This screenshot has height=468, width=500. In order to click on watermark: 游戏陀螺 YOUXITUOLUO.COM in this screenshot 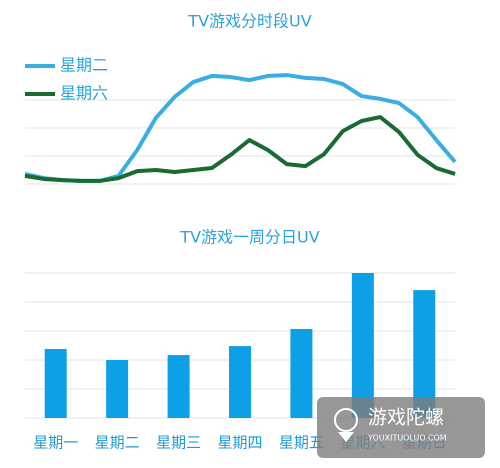, I will do `click(401, 427)`.